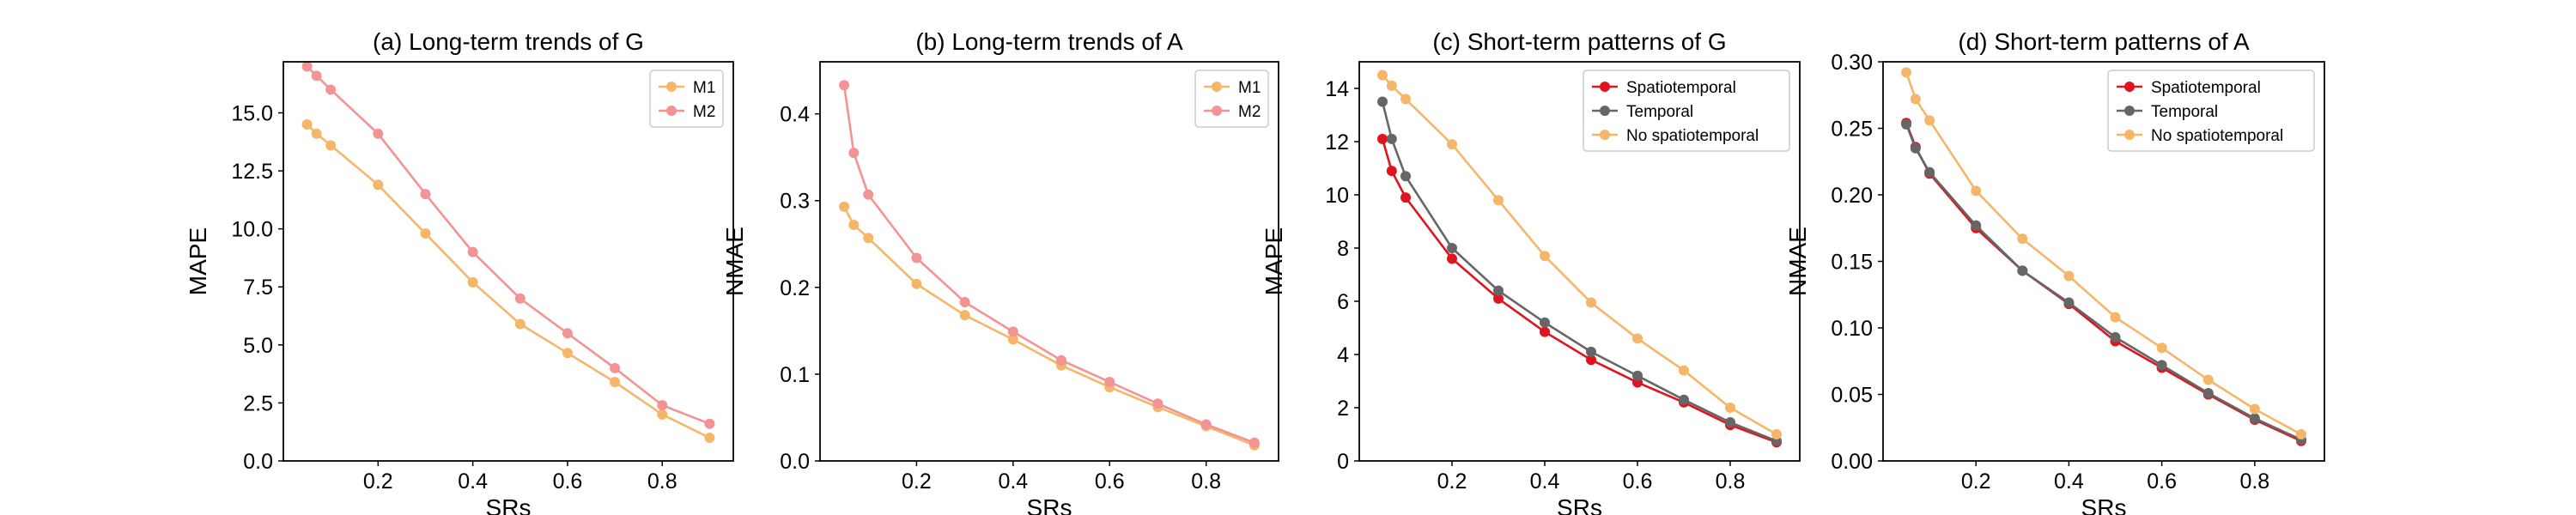  What do you see at coordinates (1232, 88) in the screenshot?
I see `legend-item: M1` at bounding box center [1232, 88].